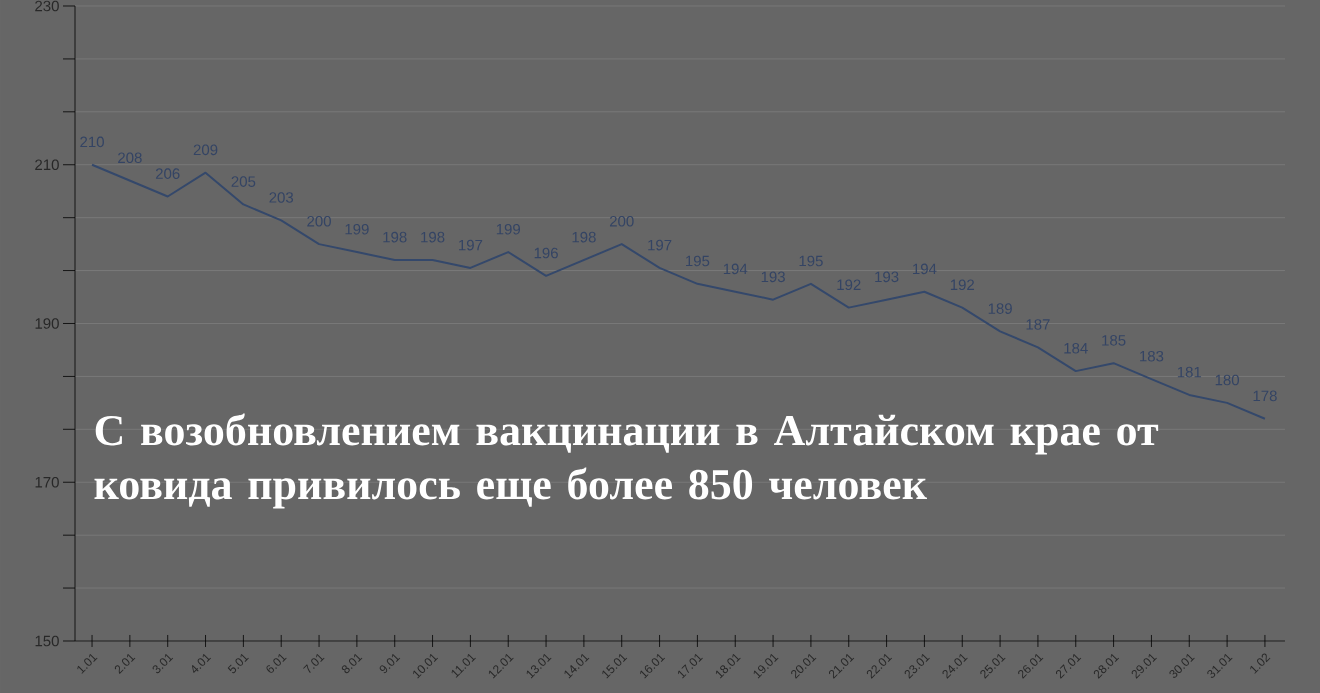  Describe the element at coordinates (87, 663) in the screenshot. I see `x-tick-label: 1.01` at that location.